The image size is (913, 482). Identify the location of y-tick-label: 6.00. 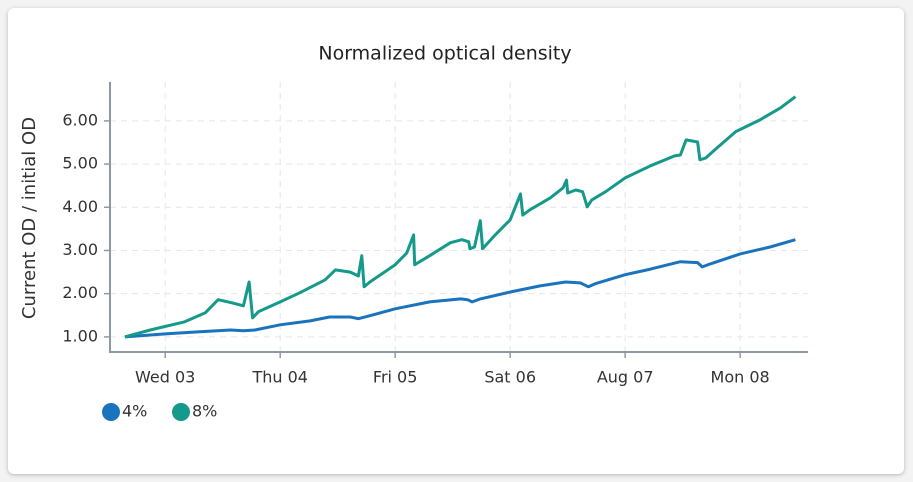
(80, 119).